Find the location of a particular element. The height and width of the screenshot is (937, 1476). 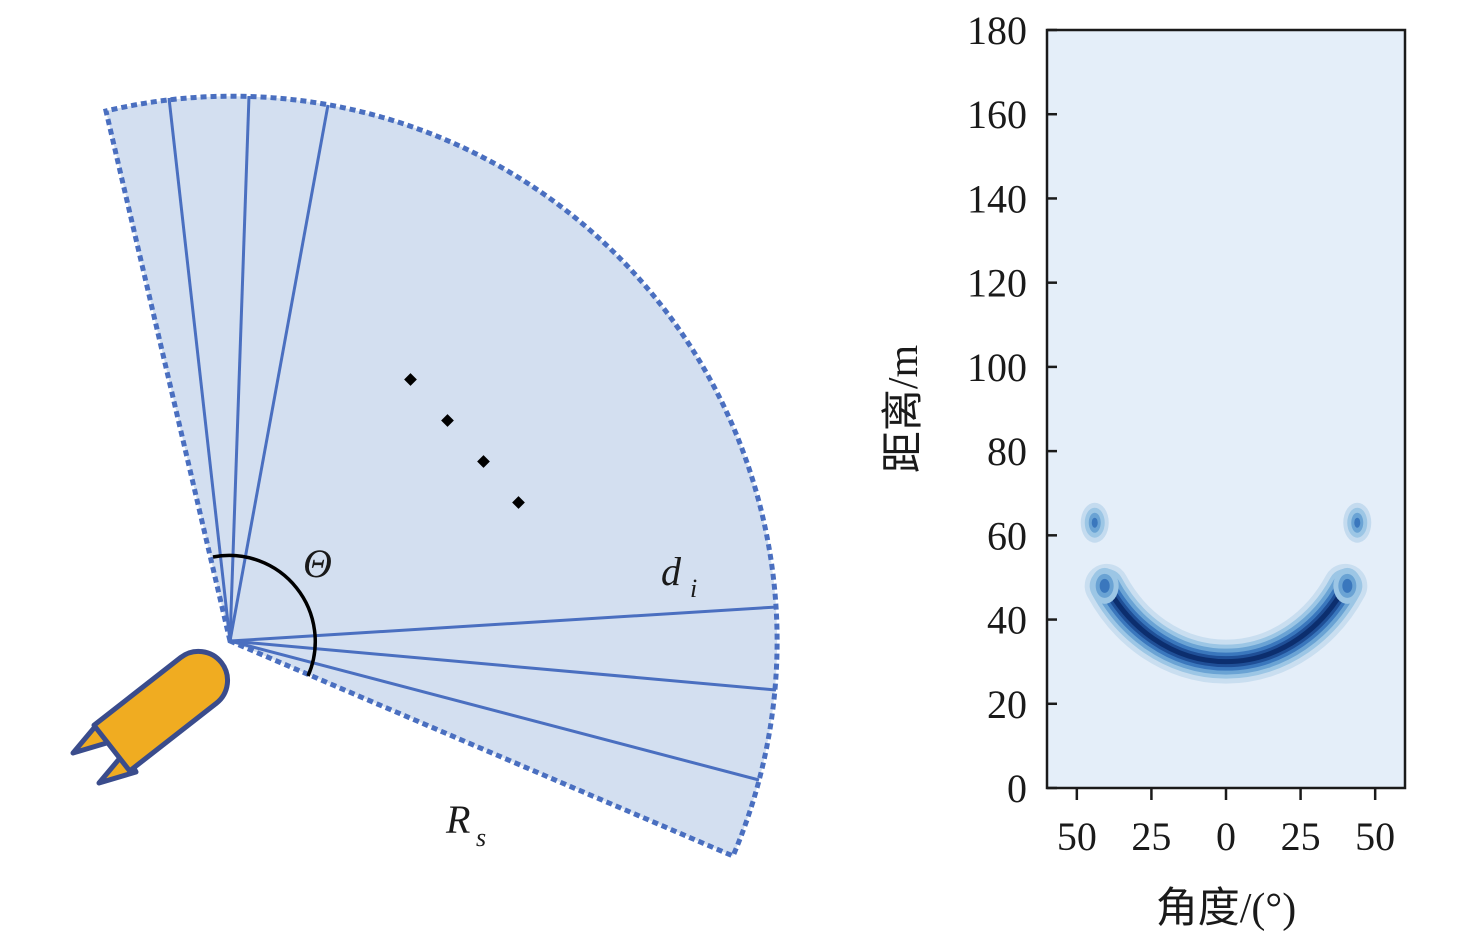

y-tick-label: 20 is located at coordinates (1007, 704).